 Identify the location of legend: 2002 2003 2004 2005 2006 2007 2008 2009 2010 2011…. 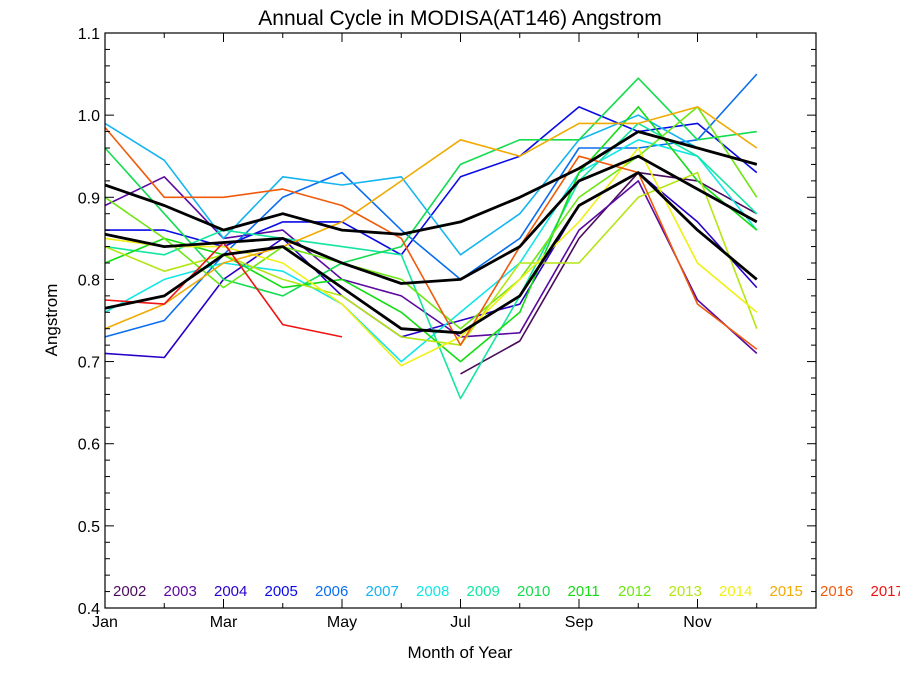
(506, 591).